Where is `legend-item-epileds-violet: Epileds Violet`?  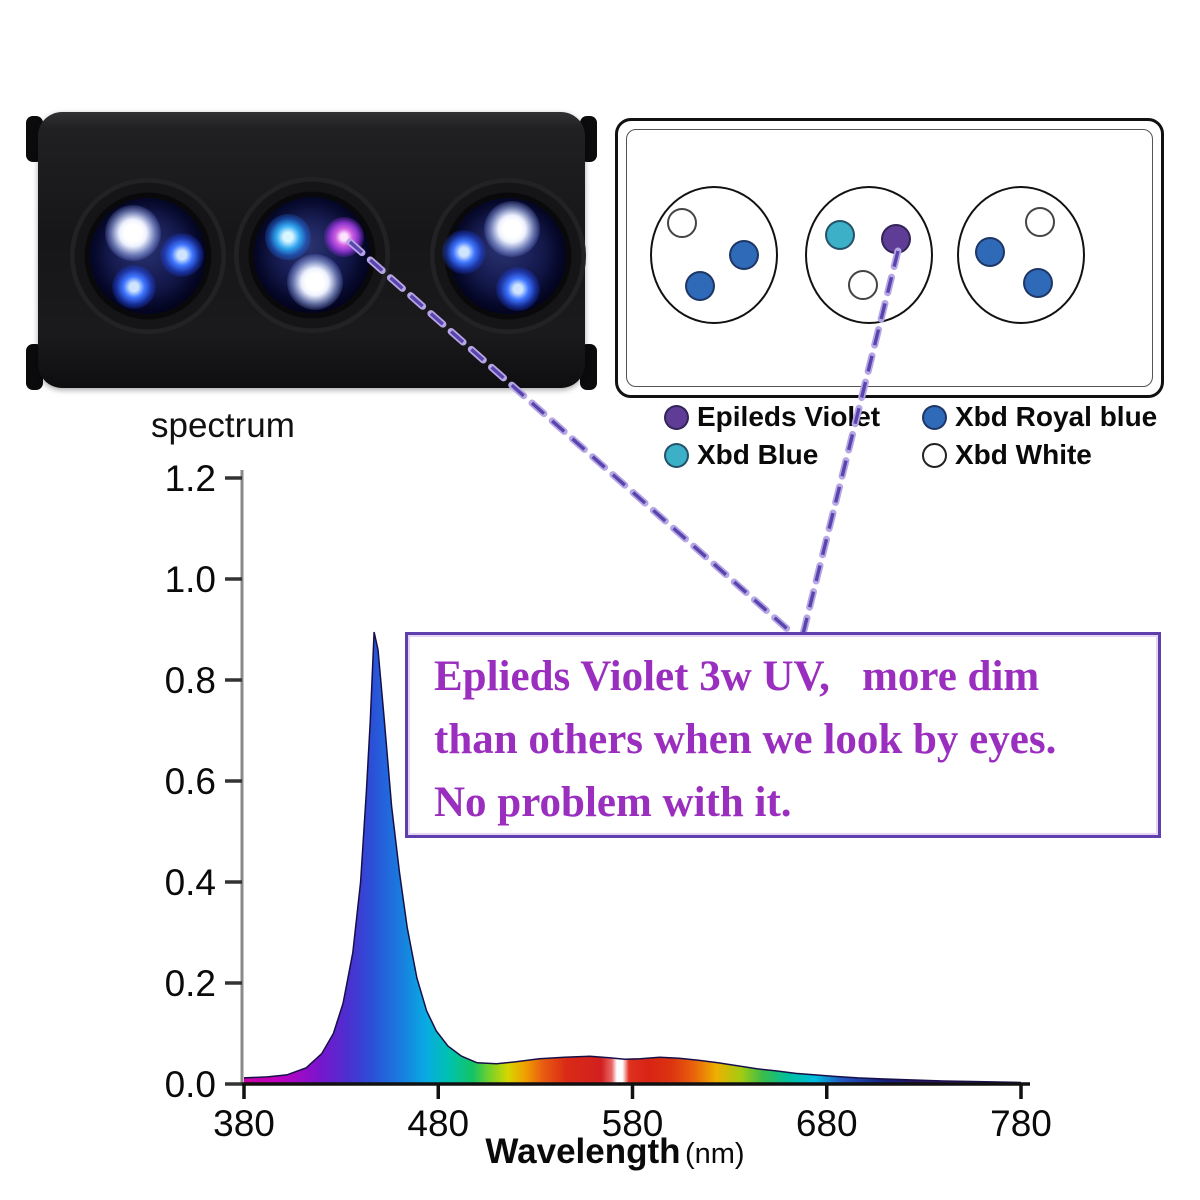 legend-item-epileds-violet: Epileds Violet is located at coordinates (772, 416).